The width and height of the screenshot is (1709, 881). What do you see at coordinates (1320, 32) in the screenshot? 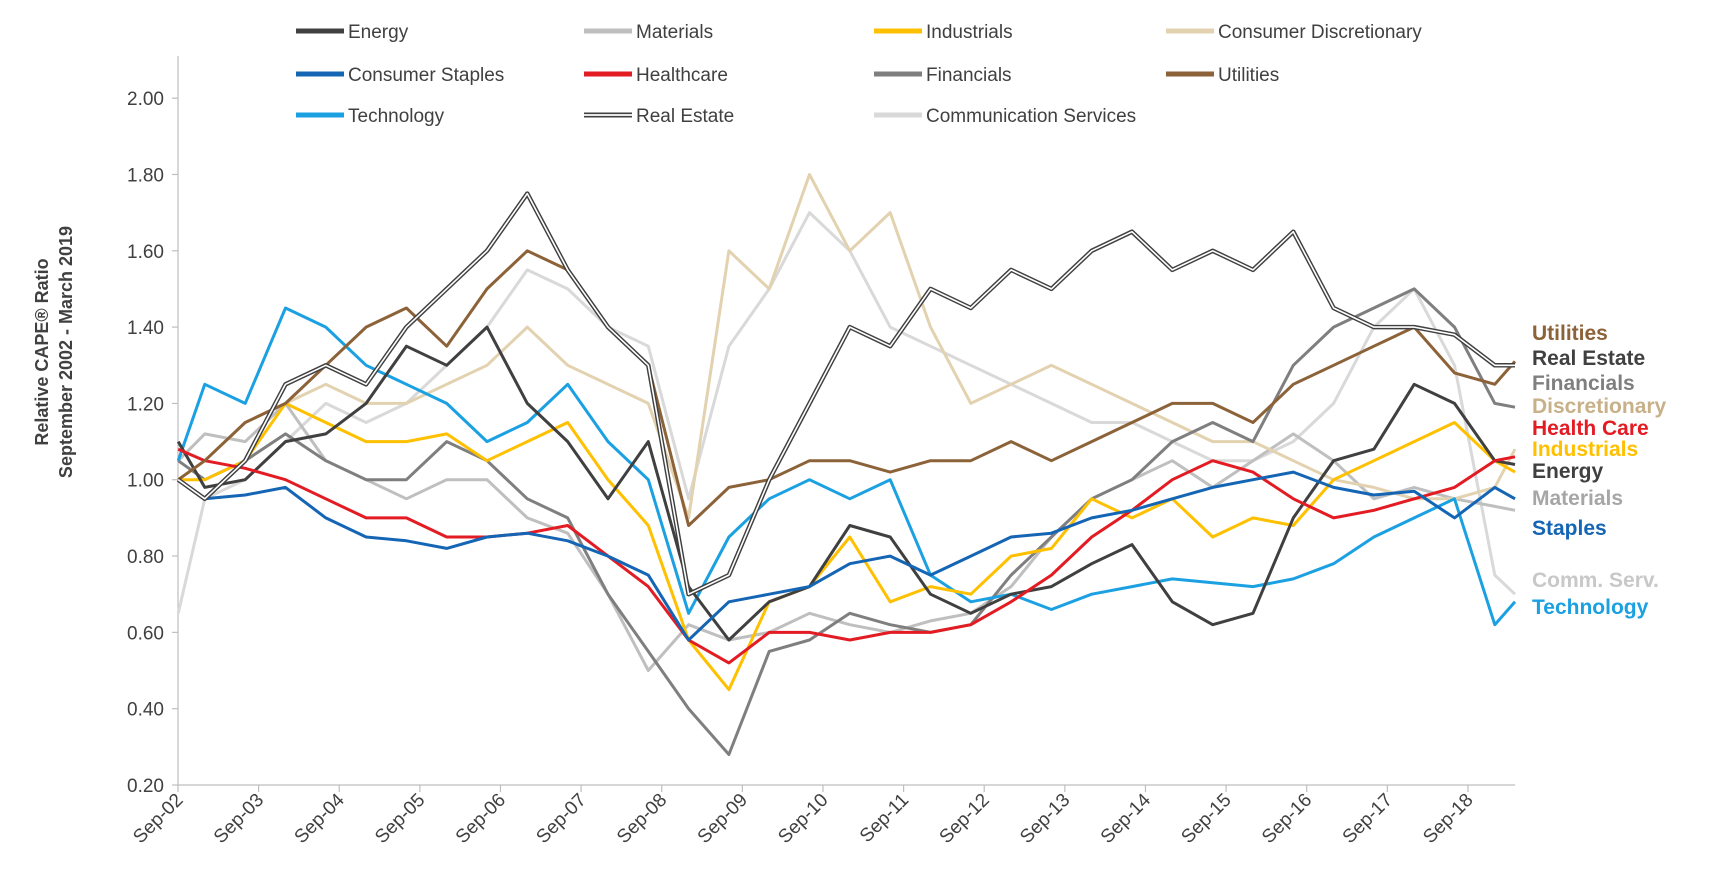
I see `legend-label: Consumer Discretionary` at bounding box center [1320, 32].